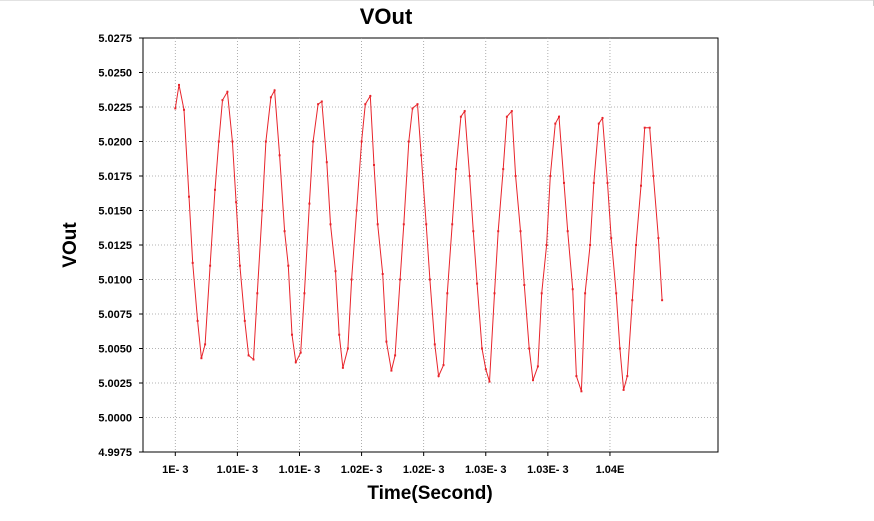 The width and height of the screenshot is (874, 521). Describe the element at coordinates (175, 470) in the screenshot. I see `x-tick-label: 1E- 3` at that location.